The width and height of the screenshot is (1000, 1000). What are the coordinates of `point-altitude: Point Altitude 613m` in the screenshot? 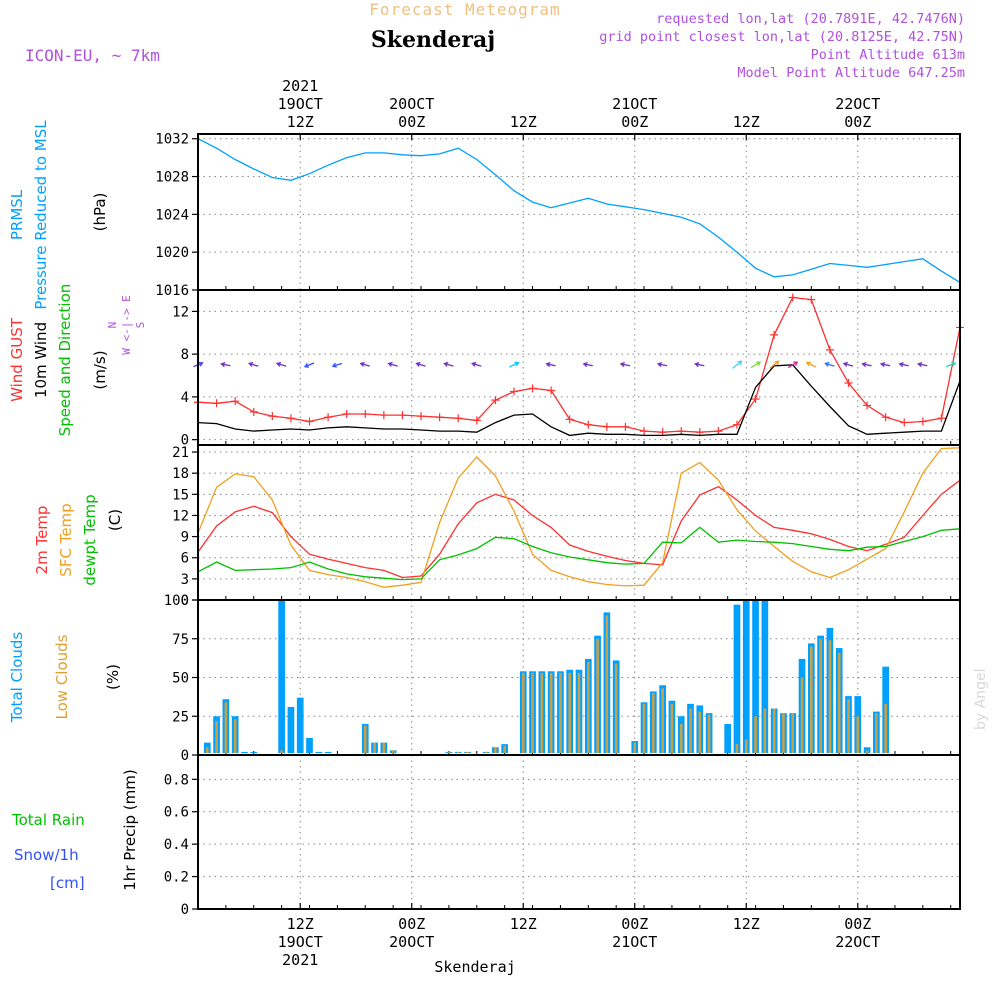 It's located at (888, 55).